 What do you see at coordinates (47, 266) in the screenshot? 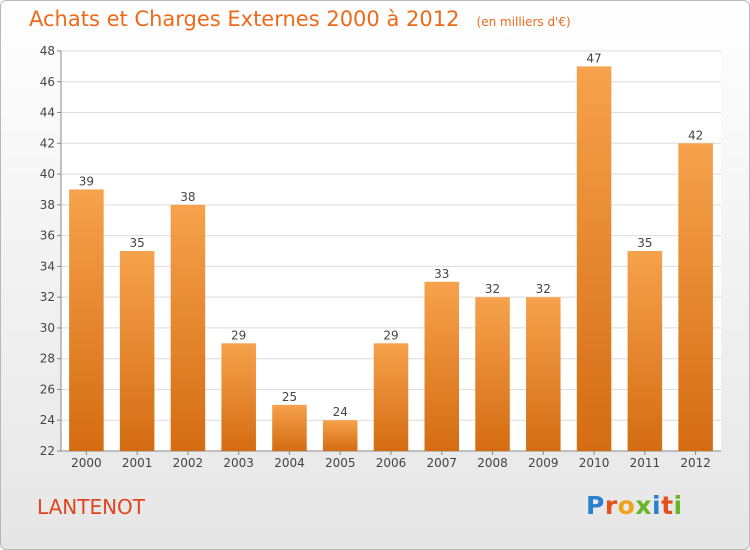
I see `y-tick-label: 34` at bounding box center [47, 266].